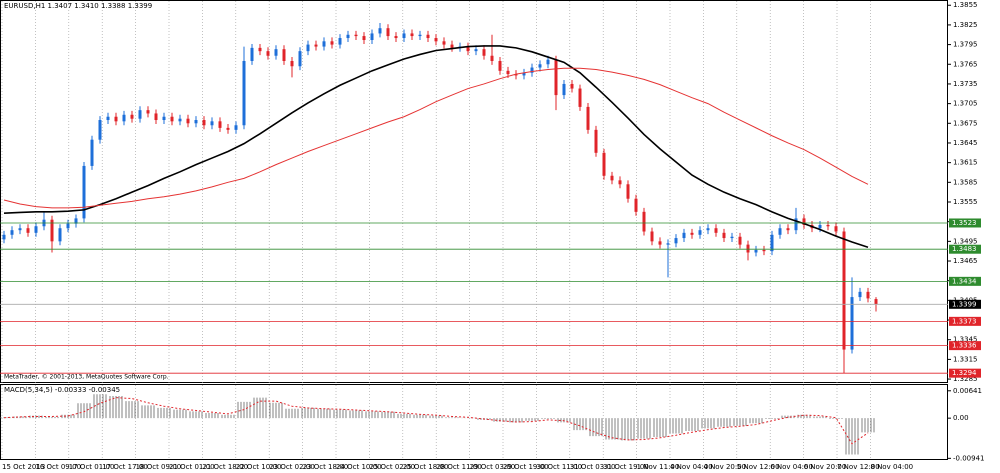  What do you see at coordinates (965, 5) in the screenshot?
I see `y-tick-label: 1.3855` at bounding box center [965, 5].